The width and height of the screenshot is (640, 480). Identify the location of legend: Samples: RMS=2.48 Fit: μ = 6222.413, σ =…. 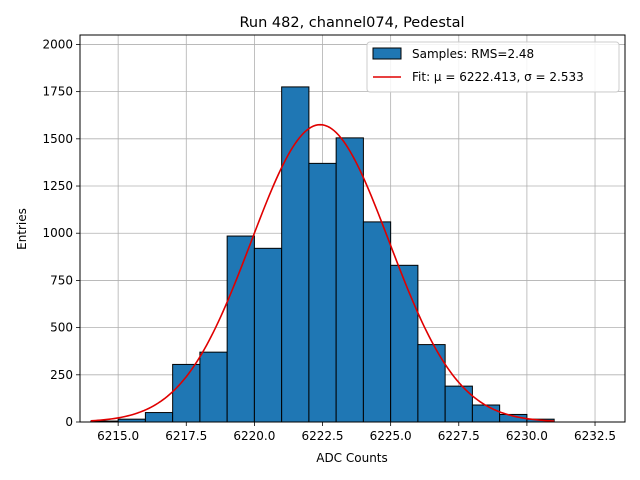
(493, 67).